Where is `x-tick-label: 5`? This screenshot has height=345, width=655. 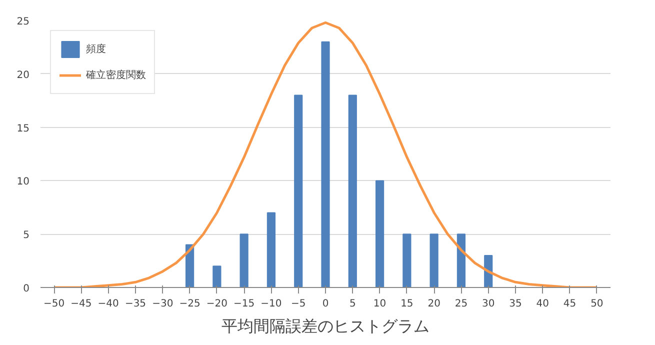
x-tick-label: 5 is located at coordinates (352, 304).